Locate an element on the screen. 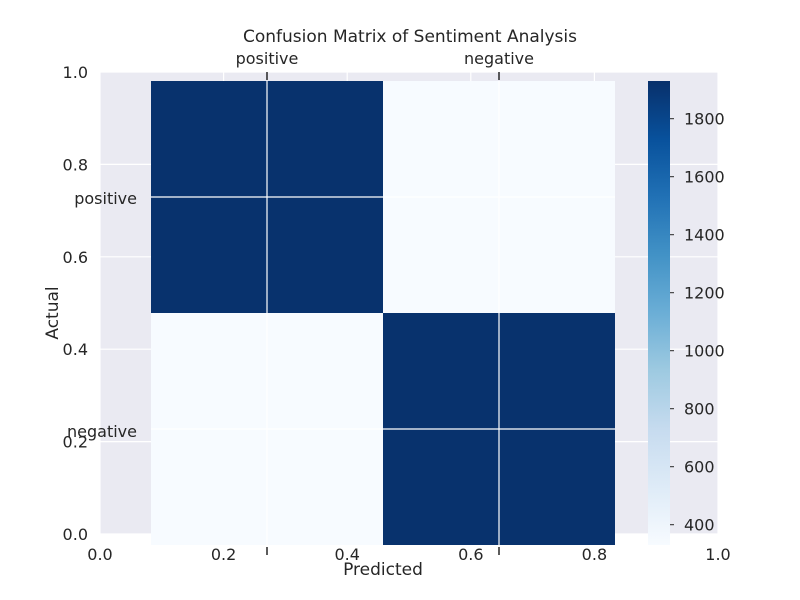 This screenshot has width=800, height=600. y-tick-label: 0.2 is located at coordinates (75, 442).